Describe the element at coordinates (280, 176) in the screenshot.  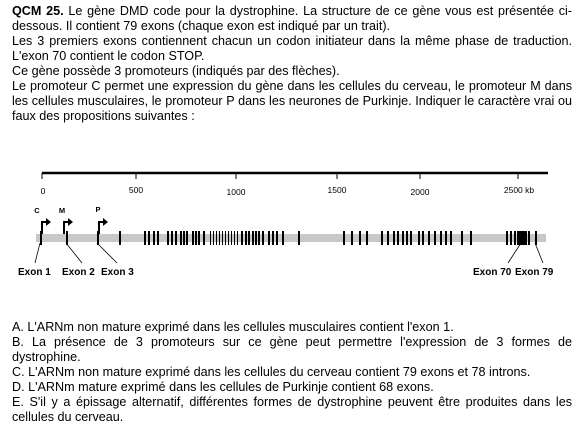
I see `scale-ticks` at that location.